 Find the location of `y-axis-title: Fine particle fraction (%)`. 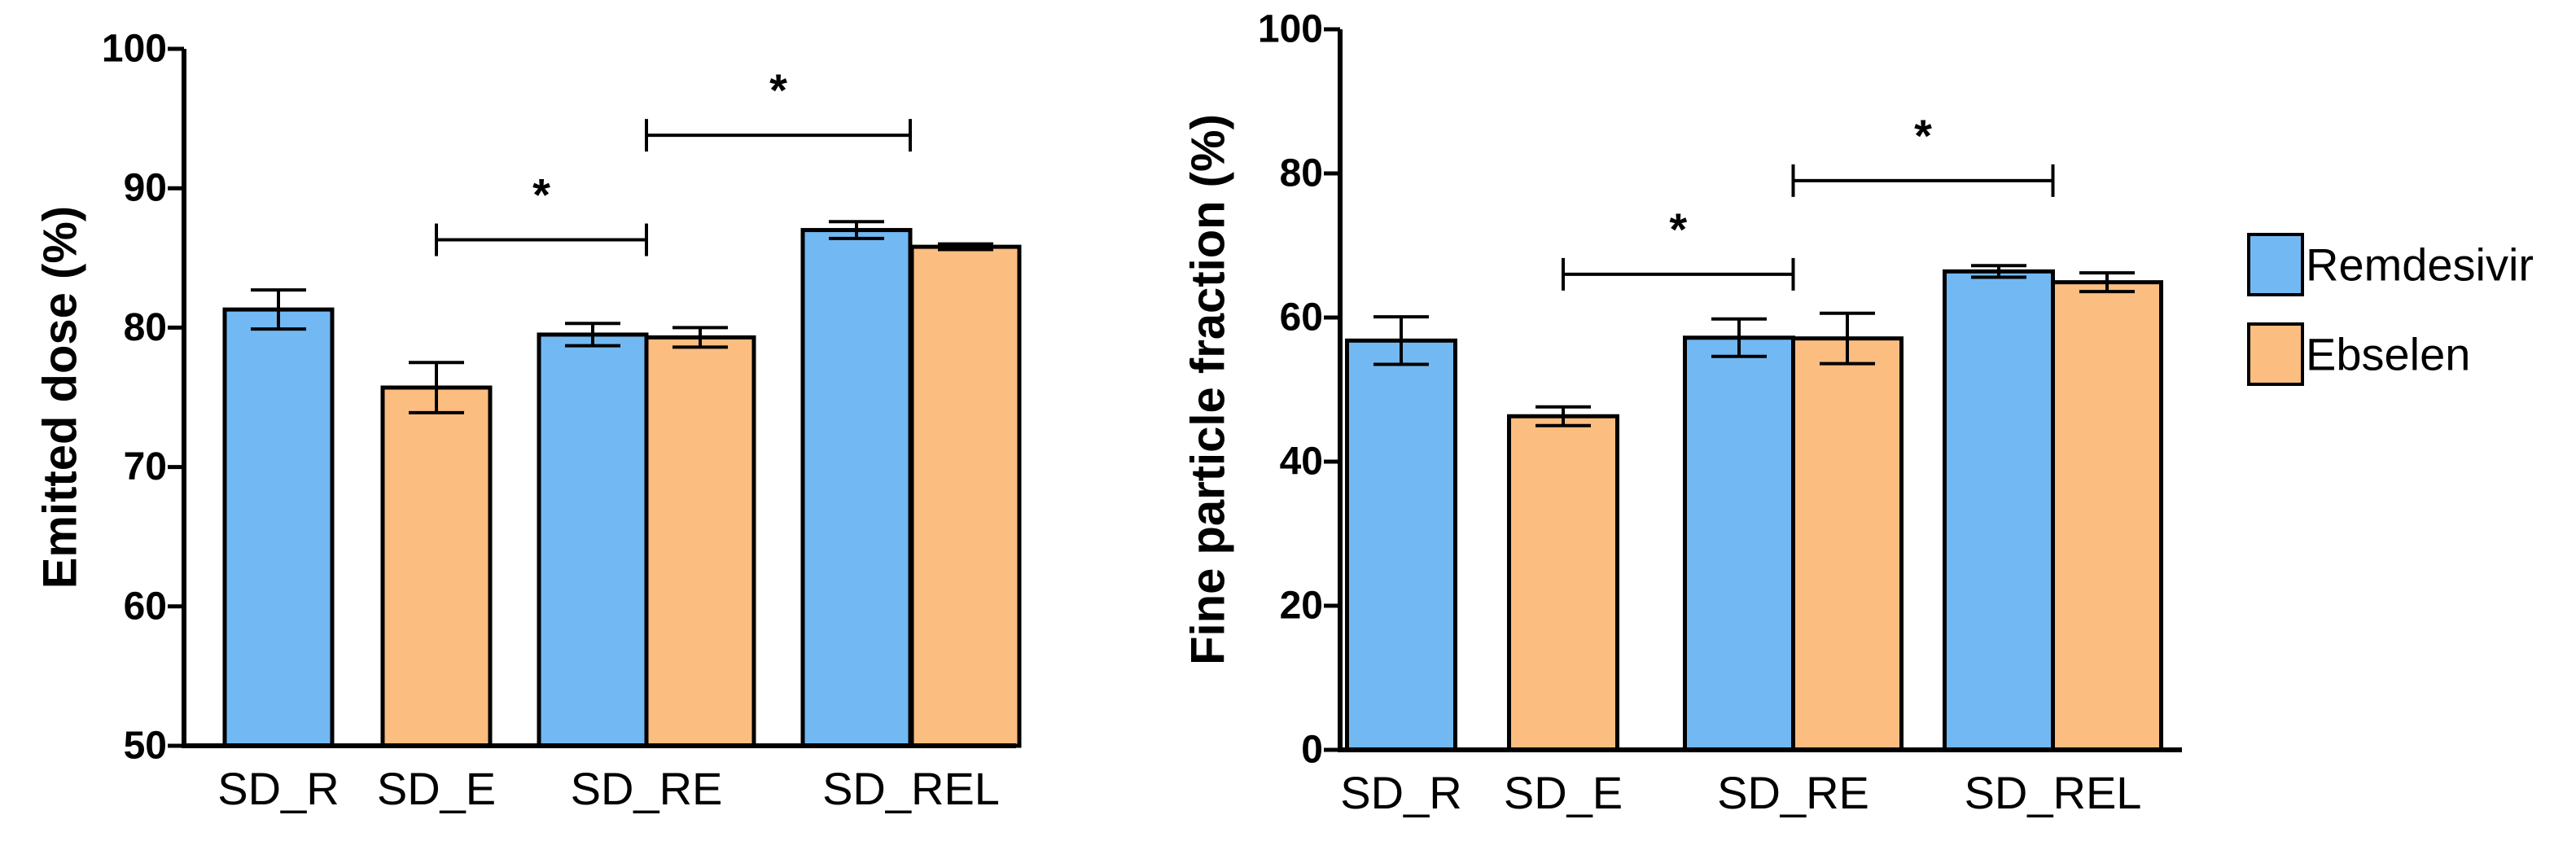

y-axis-title: Fine particle fraction (%) is located at coordinates (1207, 389).